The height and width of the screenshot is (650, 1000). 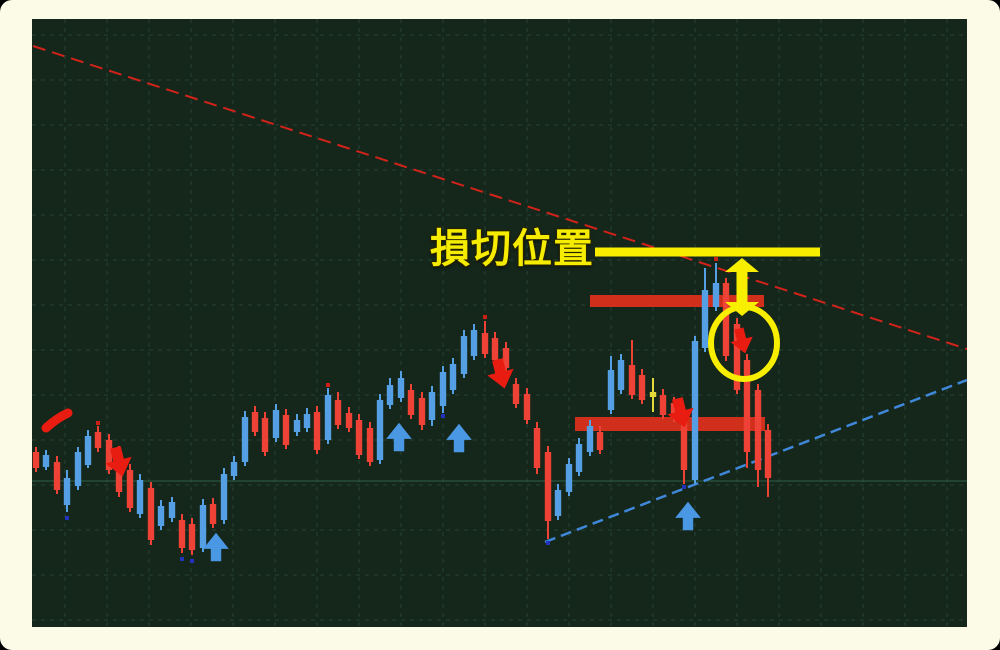 I want to click on support-zone-lower, so click(x=670, y=424).